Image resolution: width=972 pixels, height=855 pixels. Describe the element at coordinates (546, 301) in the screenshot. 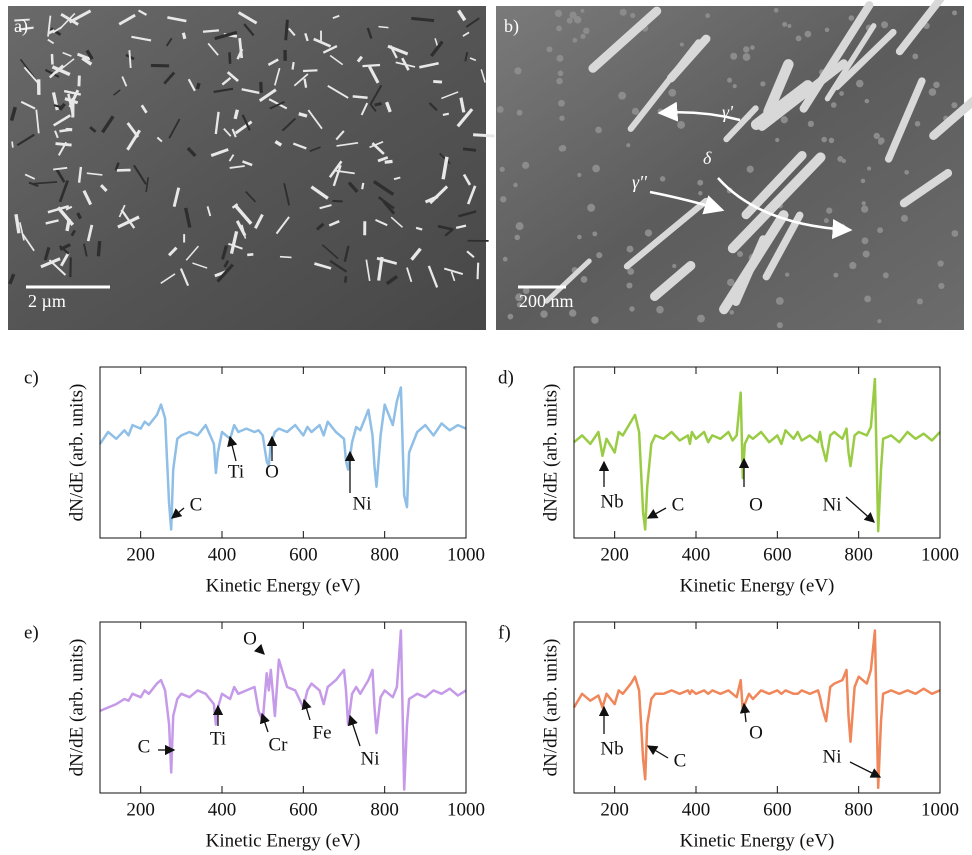

I see `scale-label: 200 nm` at that location.